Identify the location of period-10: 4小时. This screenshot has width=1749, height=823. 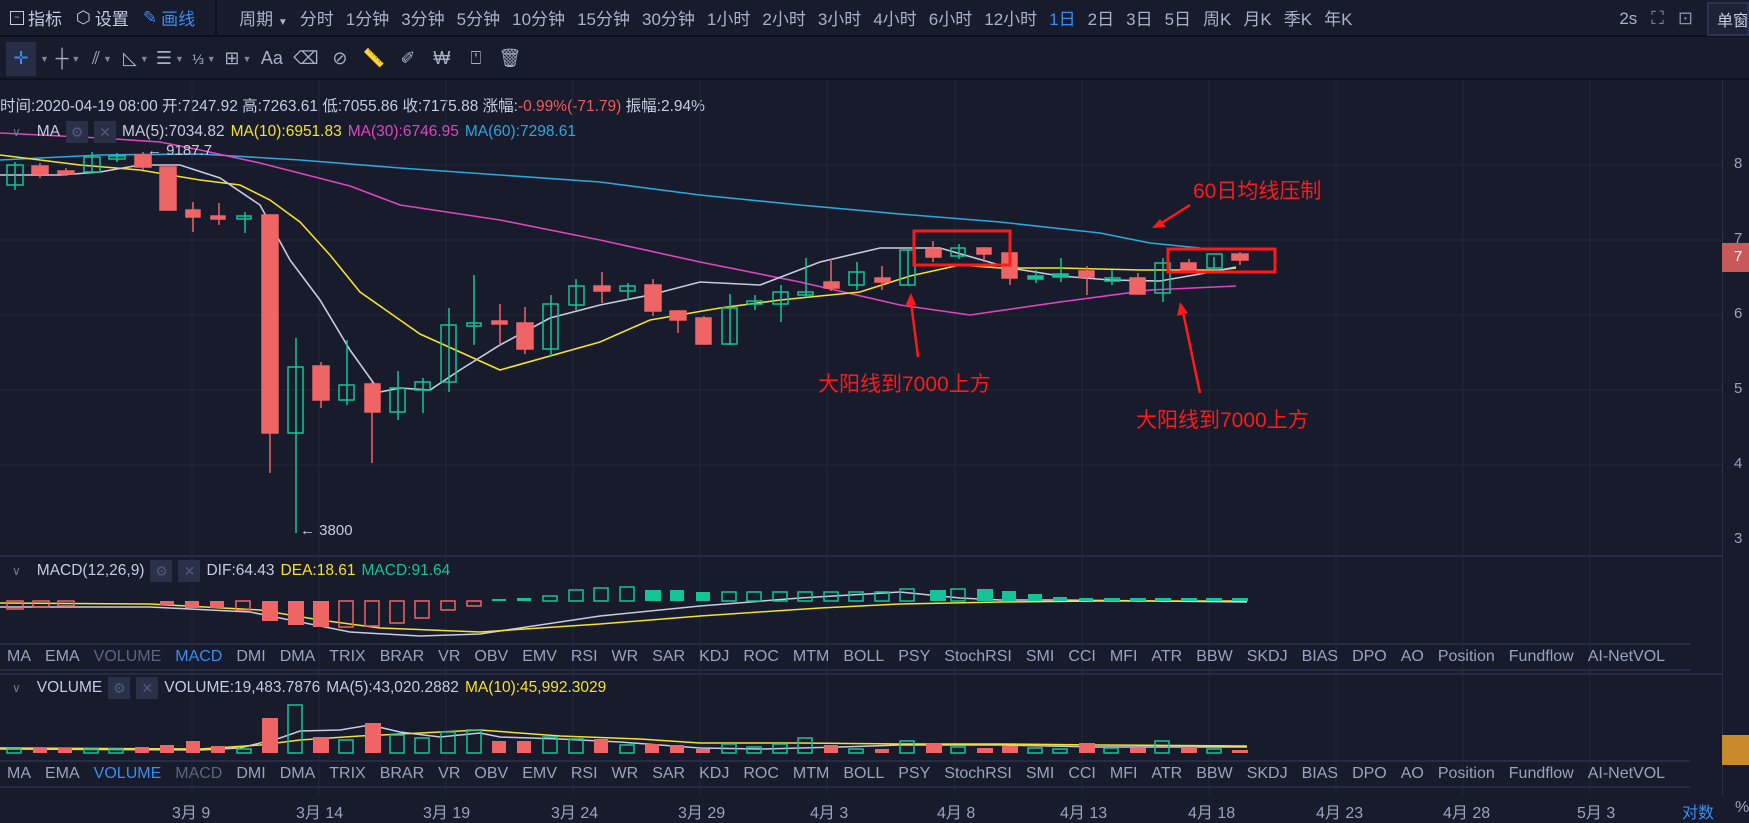
(895, 19).